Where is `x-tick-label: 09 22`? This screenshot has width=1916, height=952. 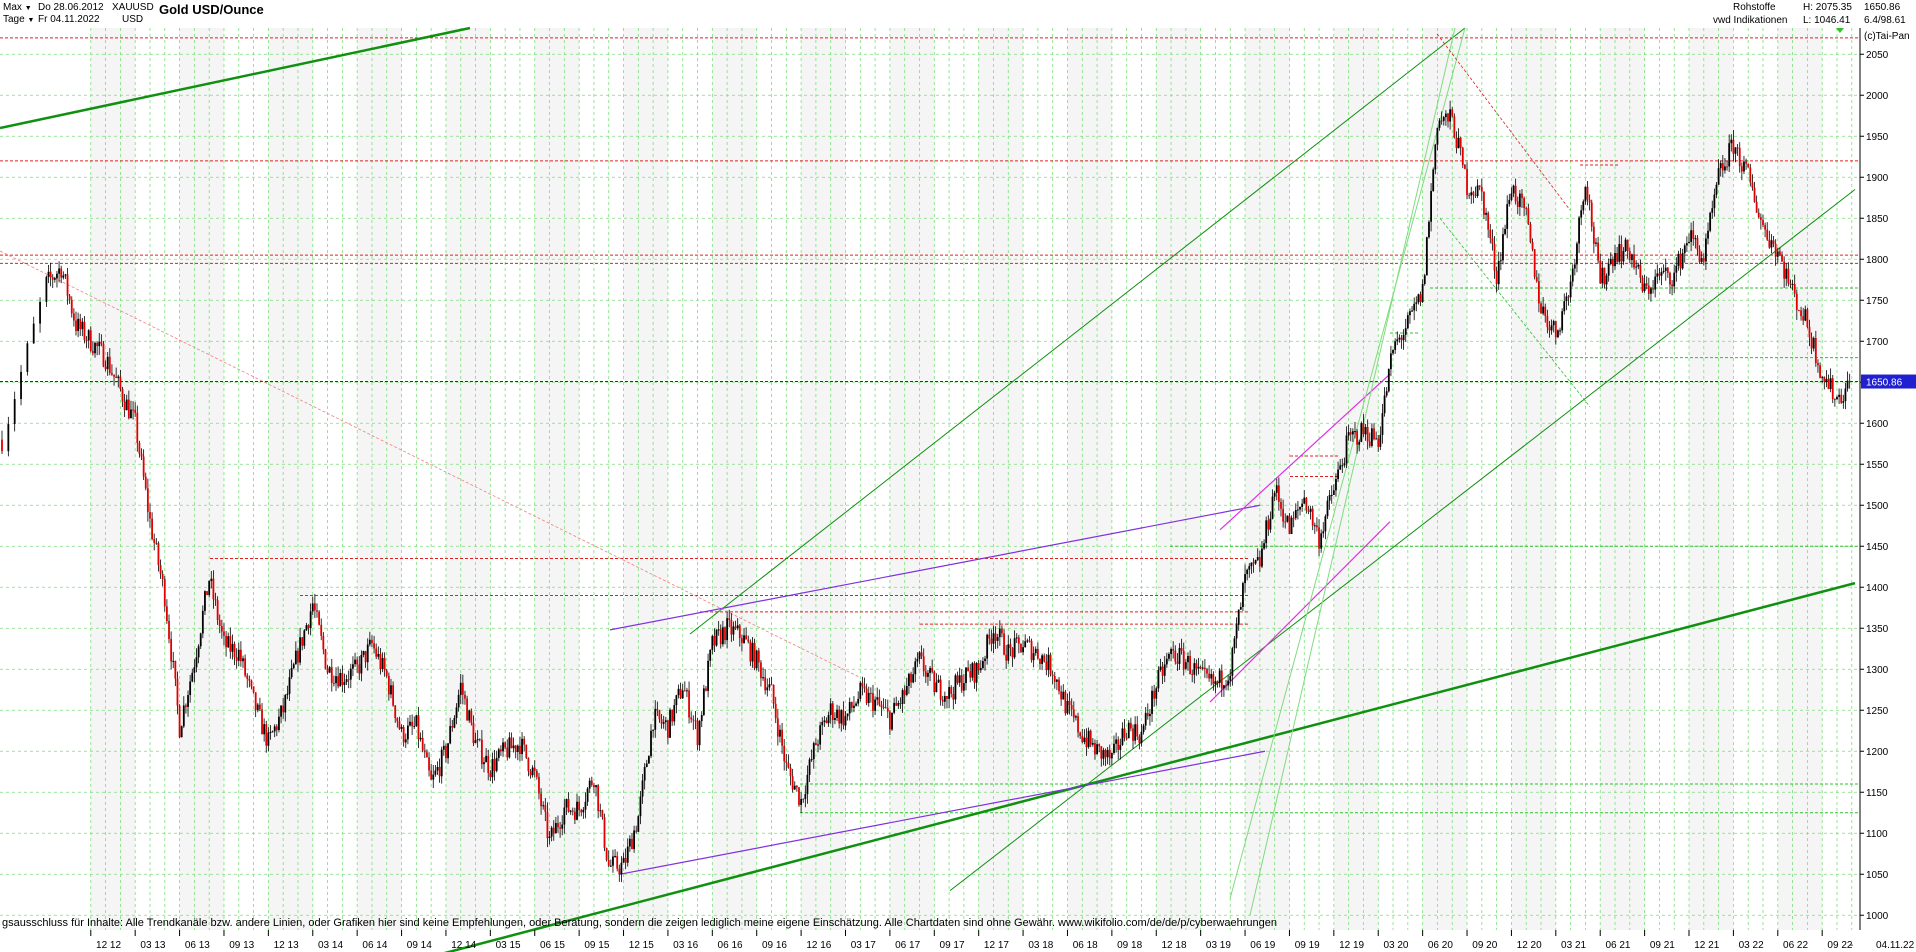 x-tick-label: 09 22 is located at coordinates (1839, 945).